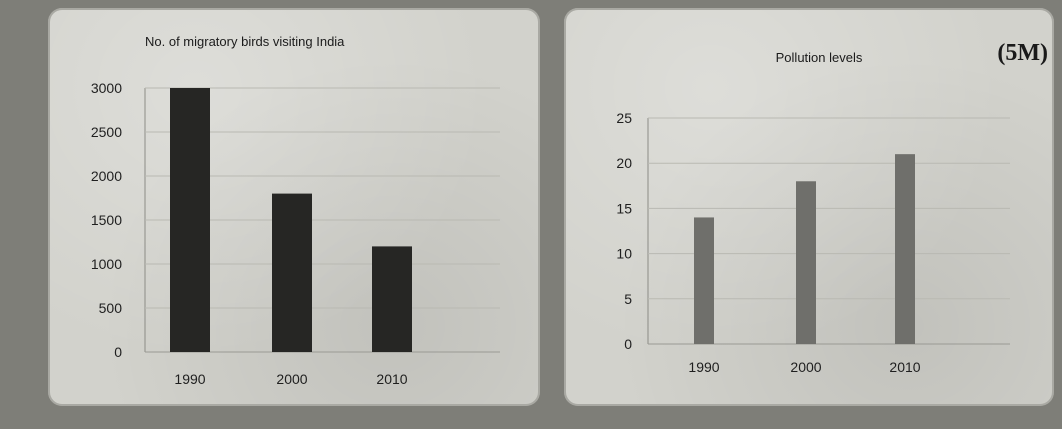 The image size is (1062, 429). Describe the element at coordinates (106, 88) in the screenshot. I see `y-tick-label: 3000` at that location.